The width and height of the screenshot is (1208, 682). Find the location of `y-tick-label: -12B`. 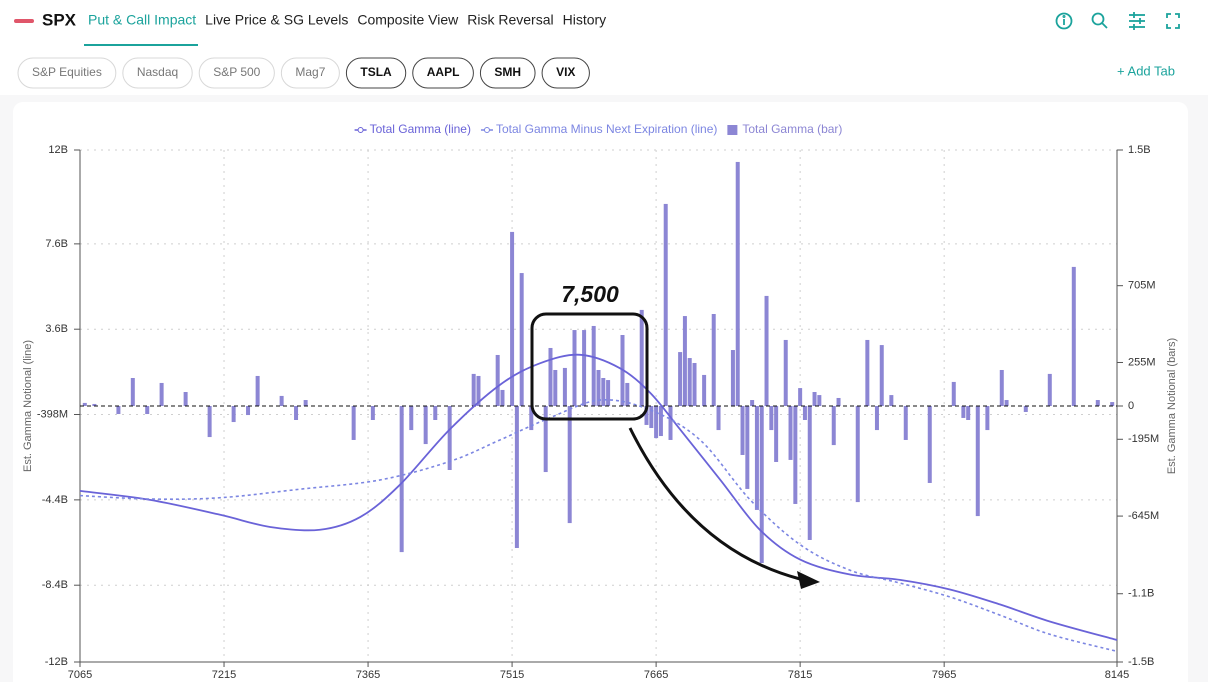

y-tick-label: -12B is located at coordinates (56, 662).